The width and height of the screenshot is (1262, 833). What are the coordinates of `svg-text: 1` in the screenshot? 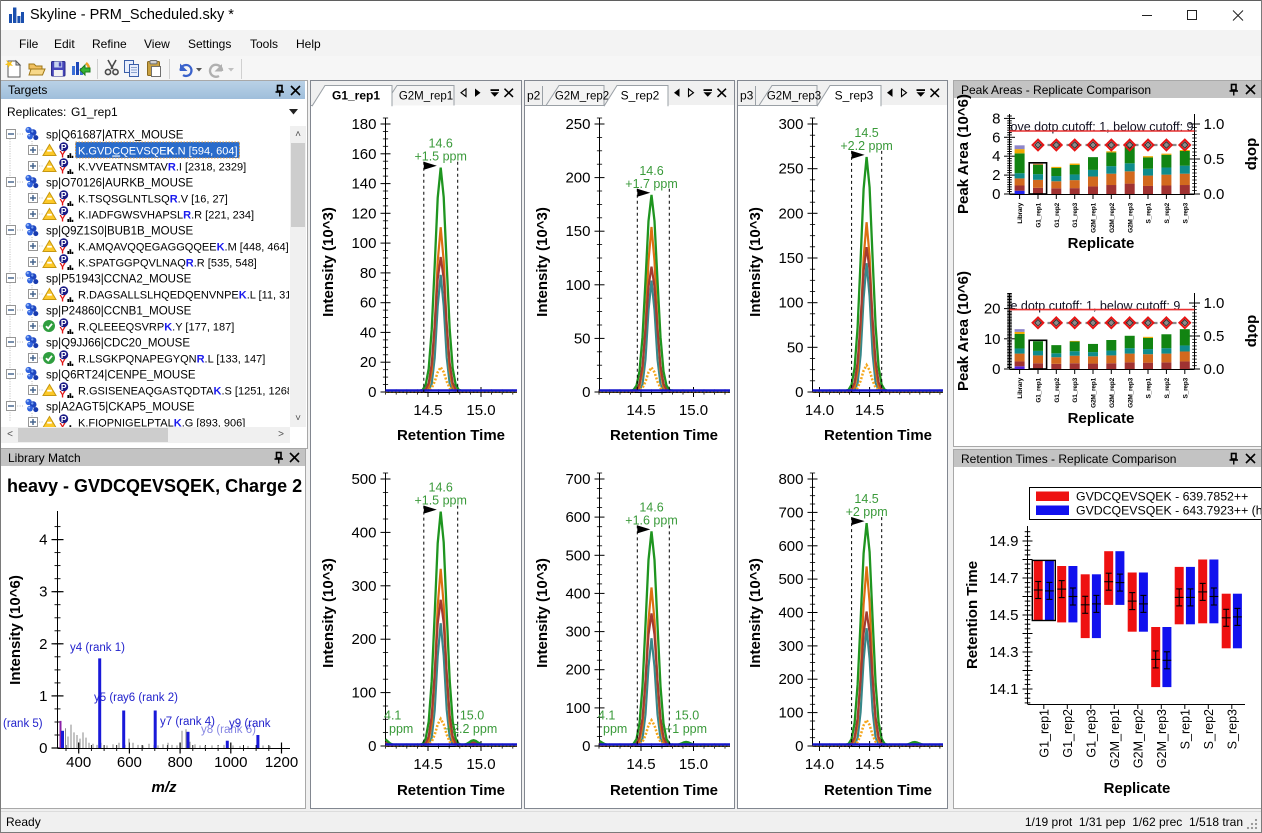 It's located at (43, 696).